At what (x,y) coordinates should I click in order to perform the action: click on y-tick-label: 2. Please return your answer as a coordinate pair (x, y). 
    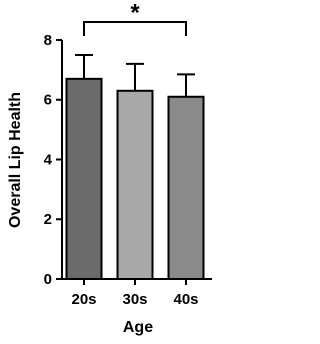
    Looking at the image, I should click on (48, 219).